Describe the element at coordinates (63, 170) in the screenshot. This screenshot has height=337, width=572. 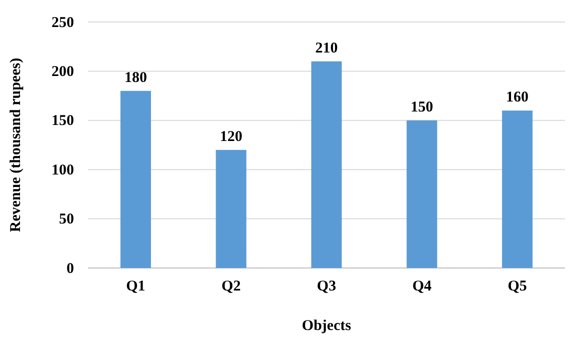
I see `y-tick-label: 100` at that location.